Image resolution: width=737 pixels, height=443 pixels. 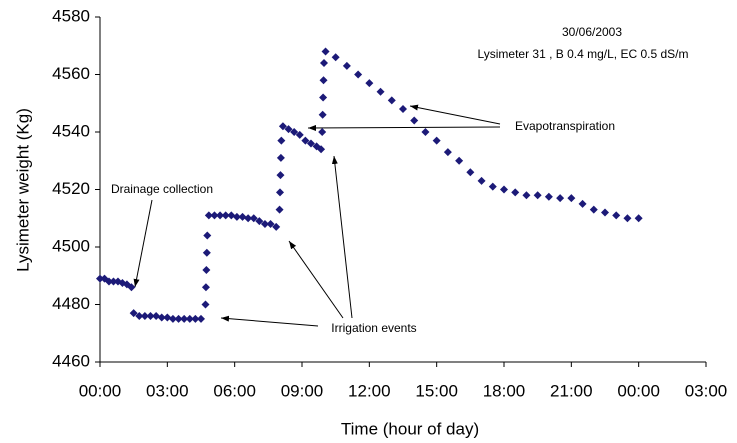 I want to click on y-tick-label: 4540, so click(x=71, y=130).